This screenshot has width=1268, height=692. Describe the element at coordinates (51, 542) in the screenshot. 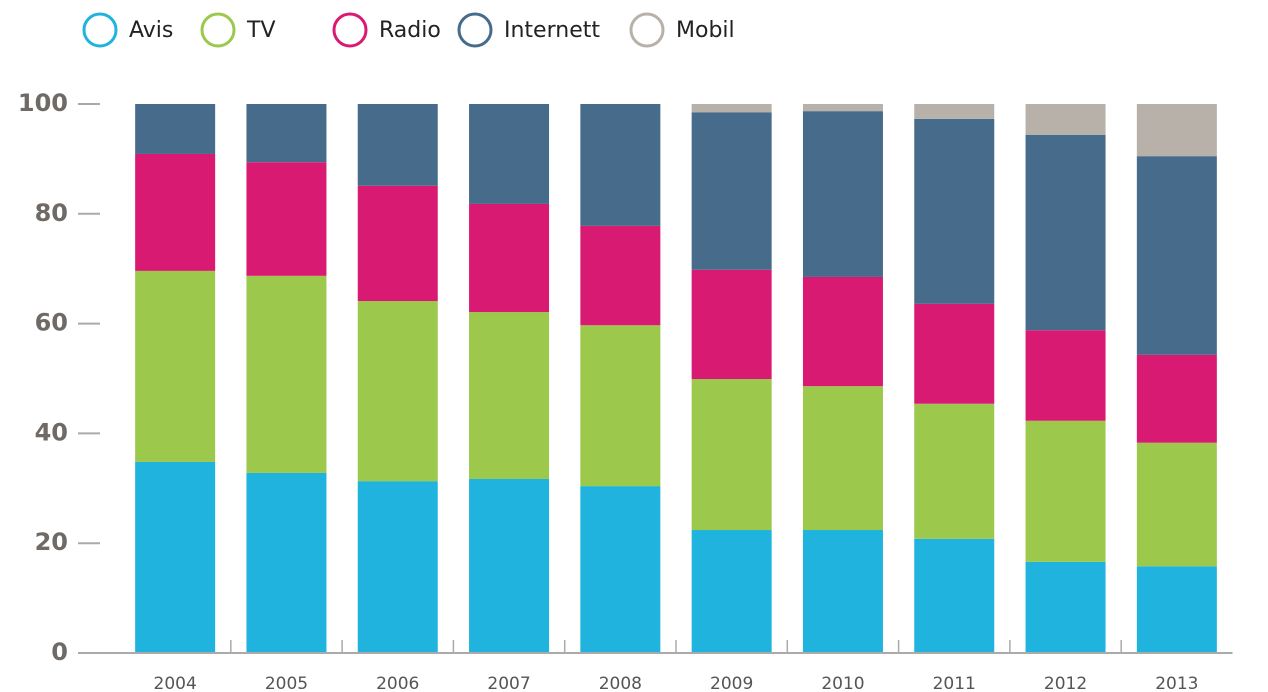

I see `y-tick-label: 20` at that location.